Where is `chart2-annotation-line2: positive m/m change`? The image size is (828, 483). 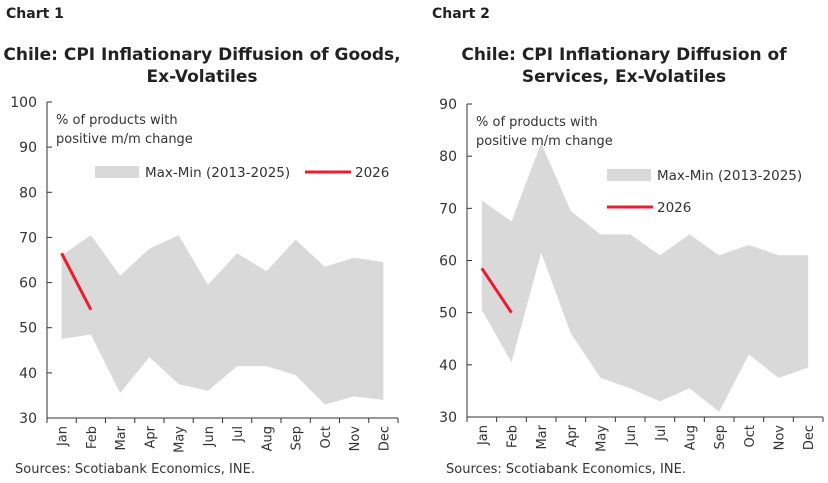 chart2-annotation-line2: positive m/m change is located at coordinates (544, 141).